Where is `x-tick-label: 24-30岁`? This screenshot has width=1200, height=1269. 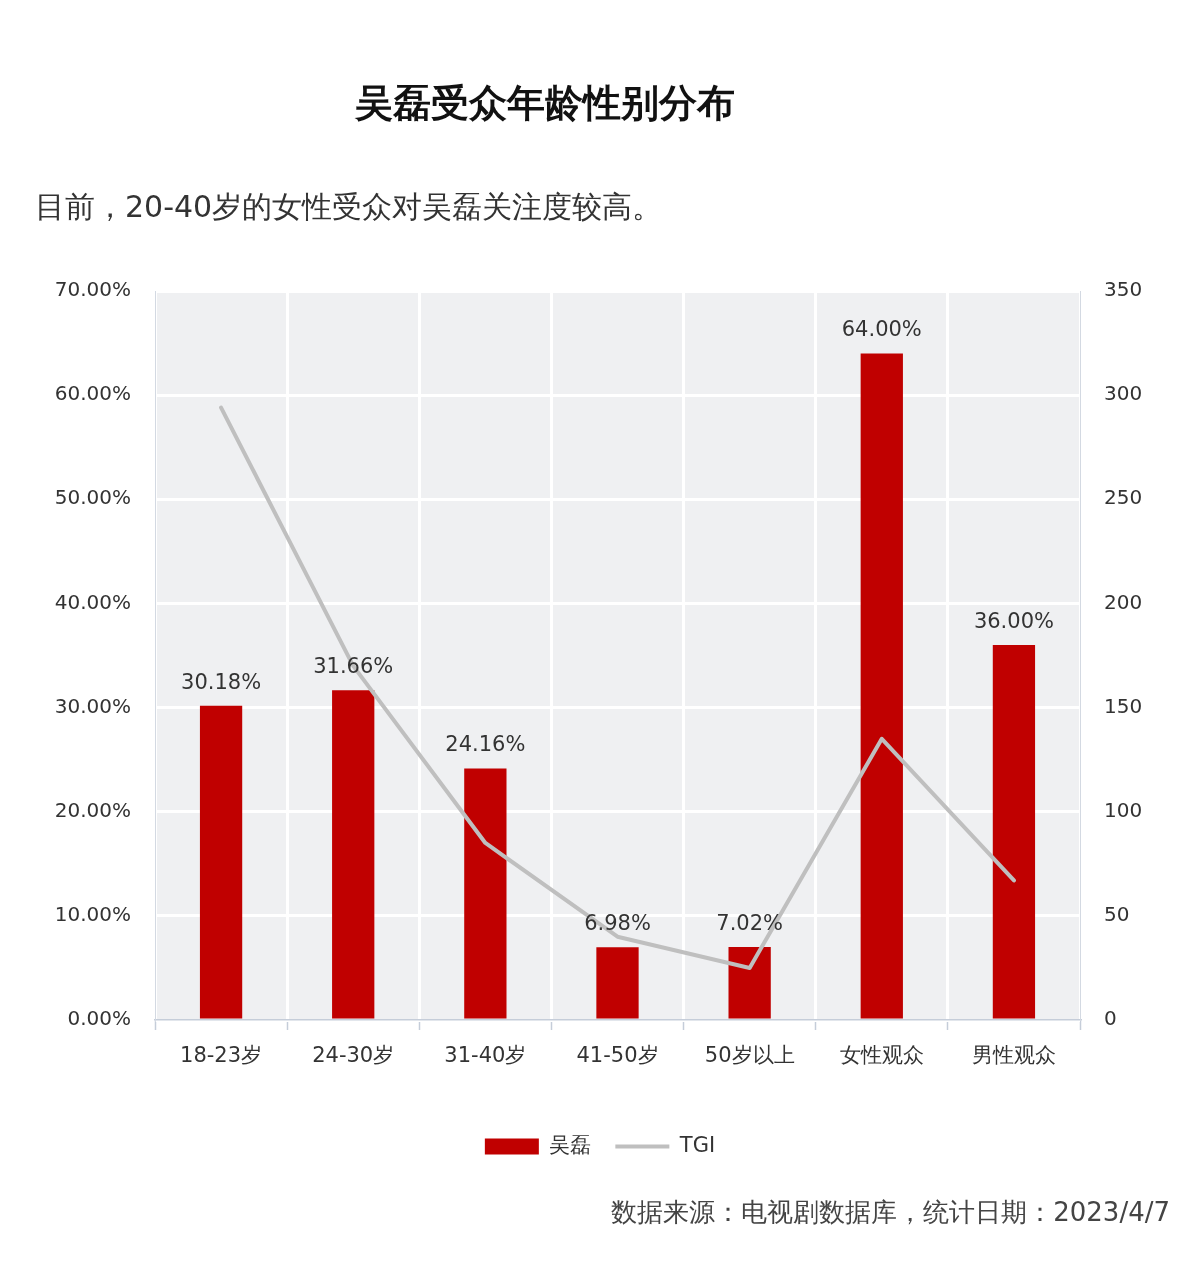
x-tick-label: 24-30岁 is located at coordinates (353, 1055).